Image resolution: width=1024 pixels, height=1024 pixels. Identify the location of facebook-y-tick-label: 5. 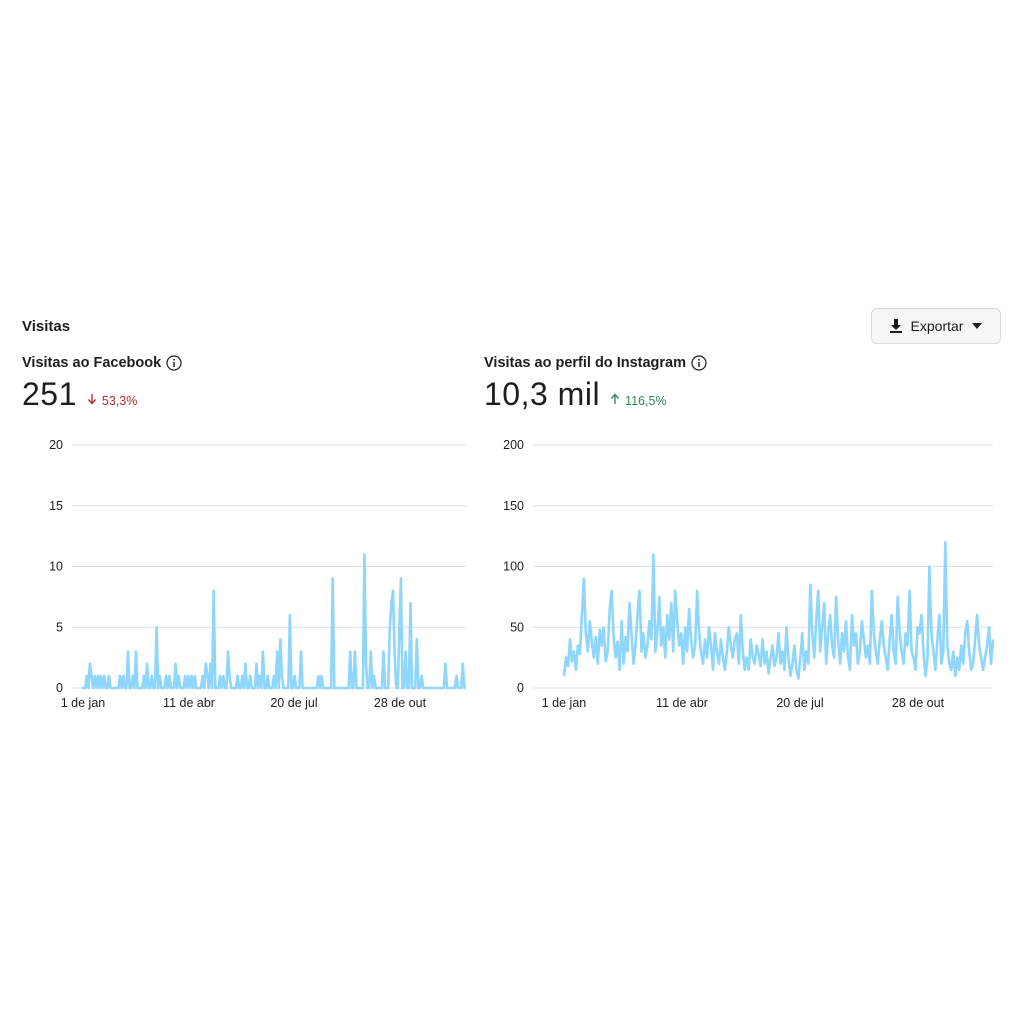
(59, 627).